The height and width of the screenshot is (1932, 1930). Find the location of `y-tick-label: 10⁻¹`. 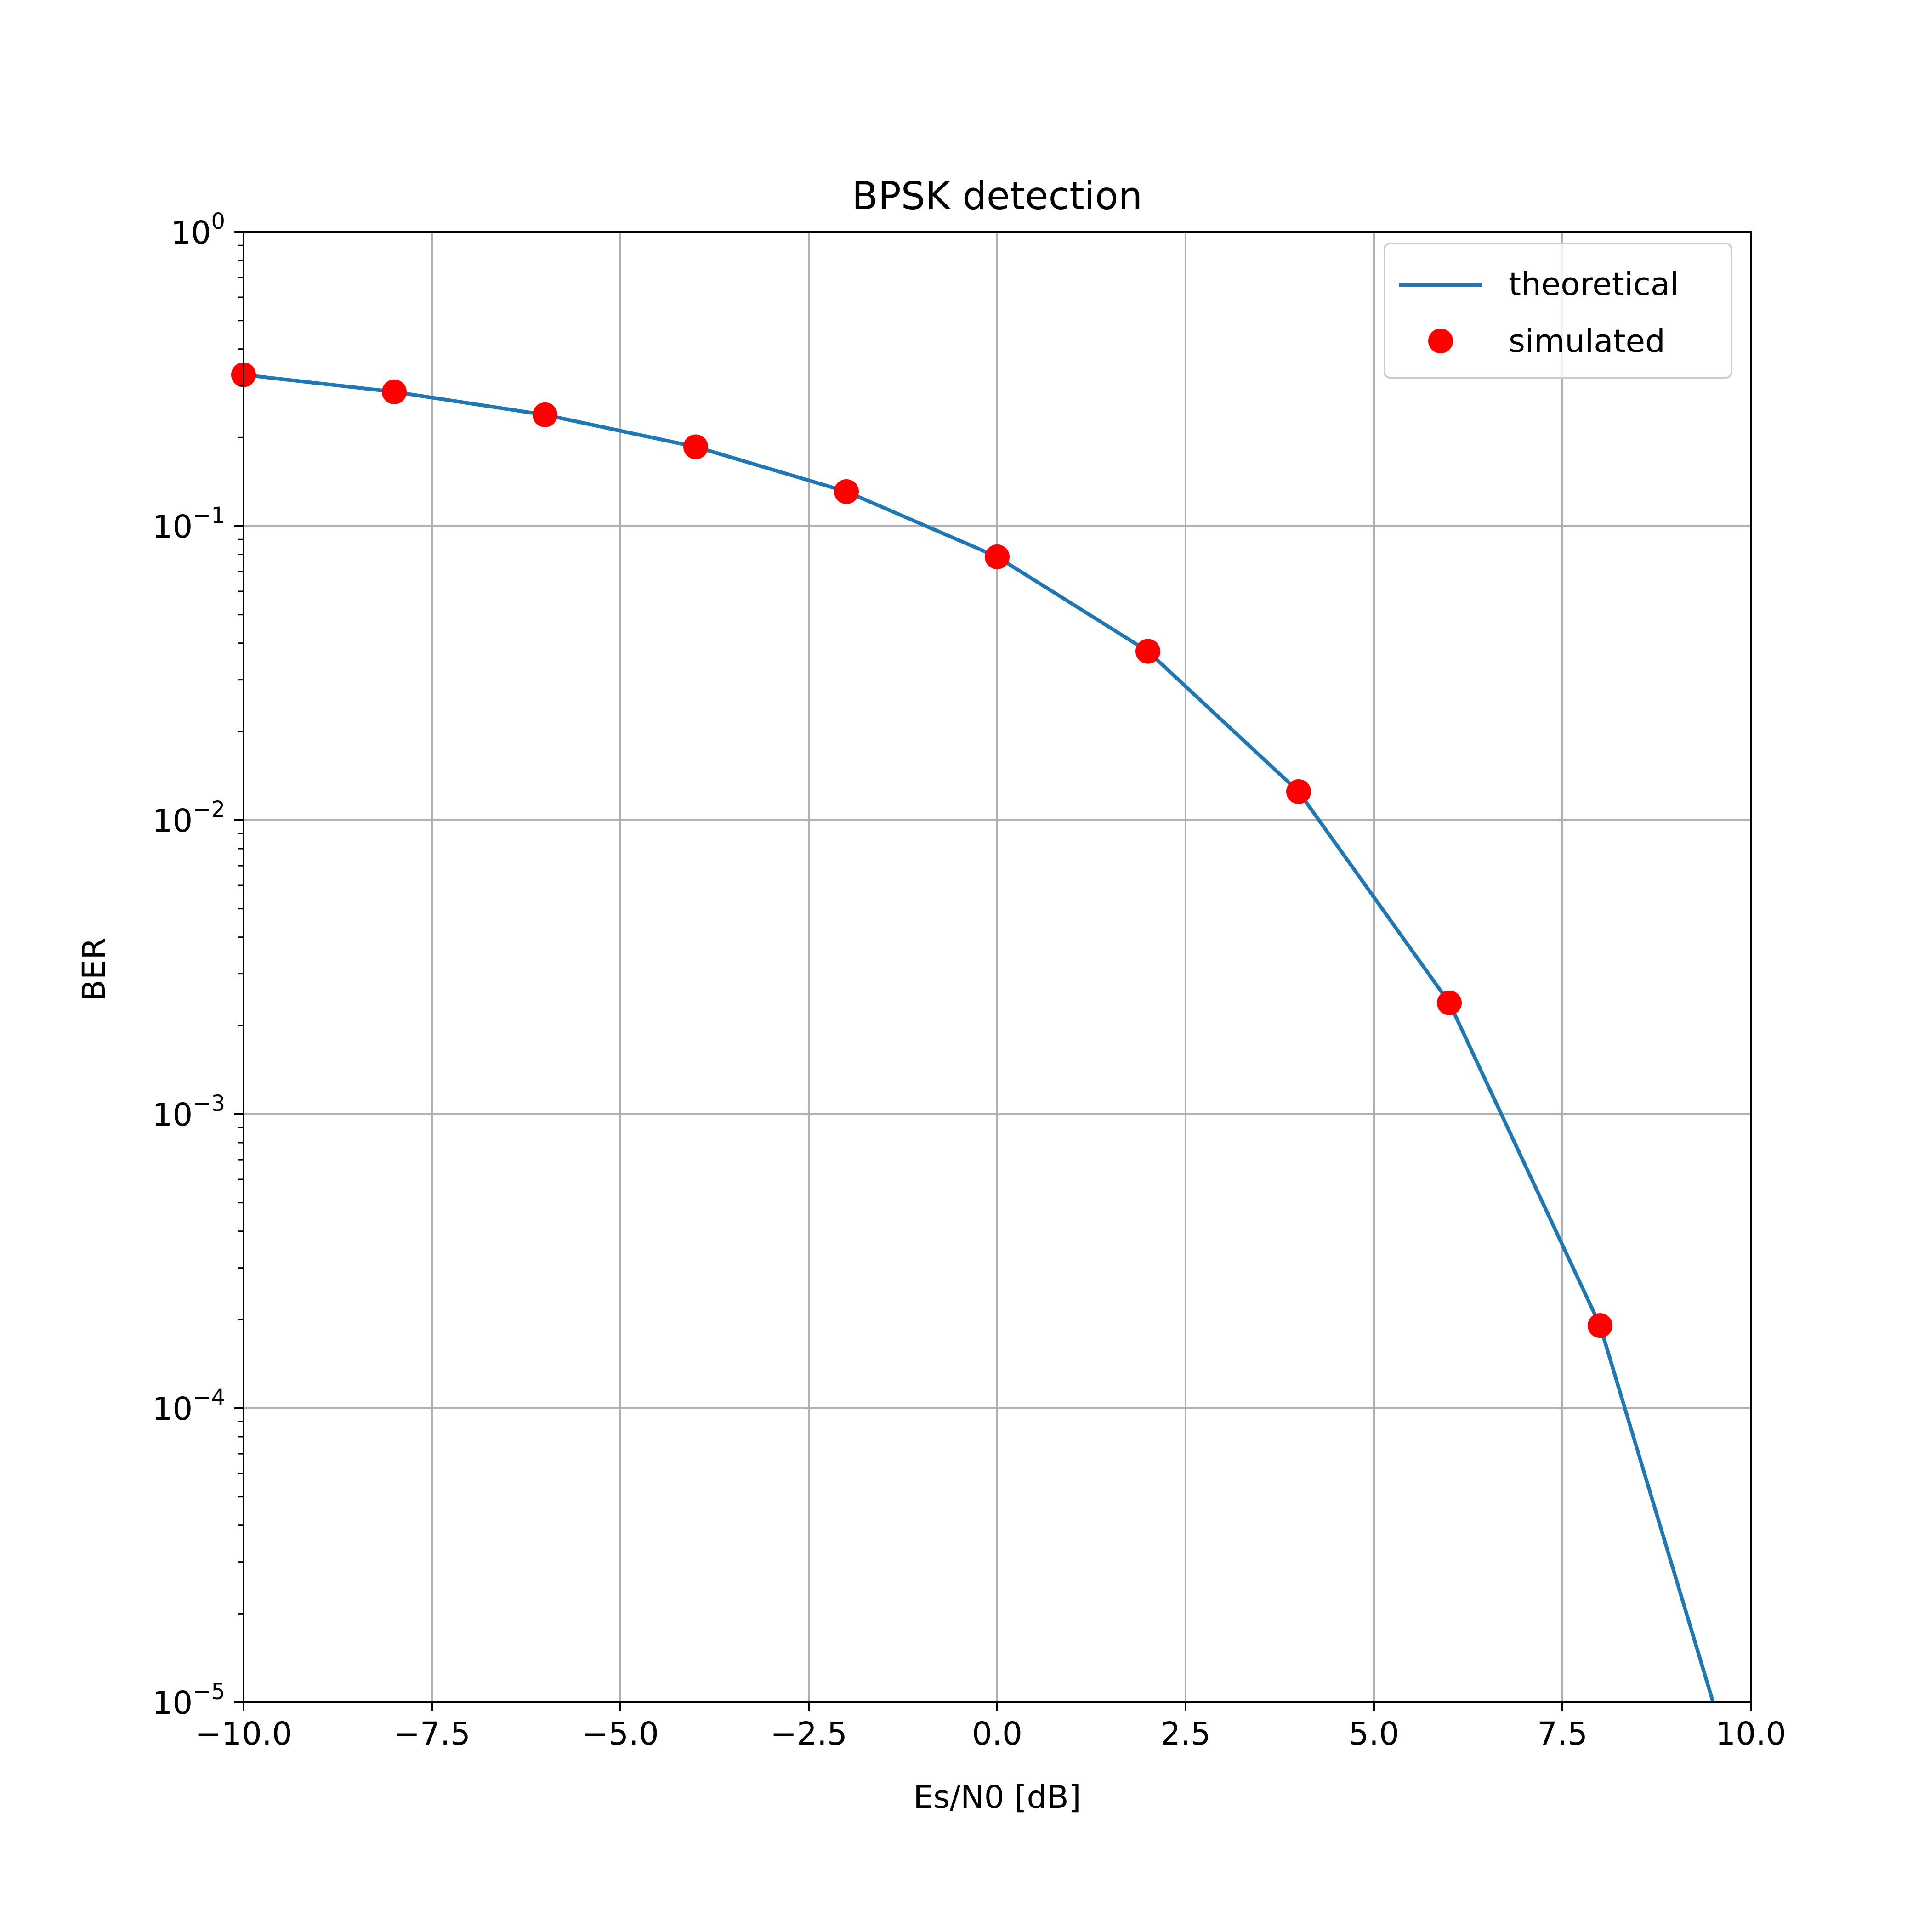

y-tick-label: 10⁻¹ is located at coordinates (188, 524).